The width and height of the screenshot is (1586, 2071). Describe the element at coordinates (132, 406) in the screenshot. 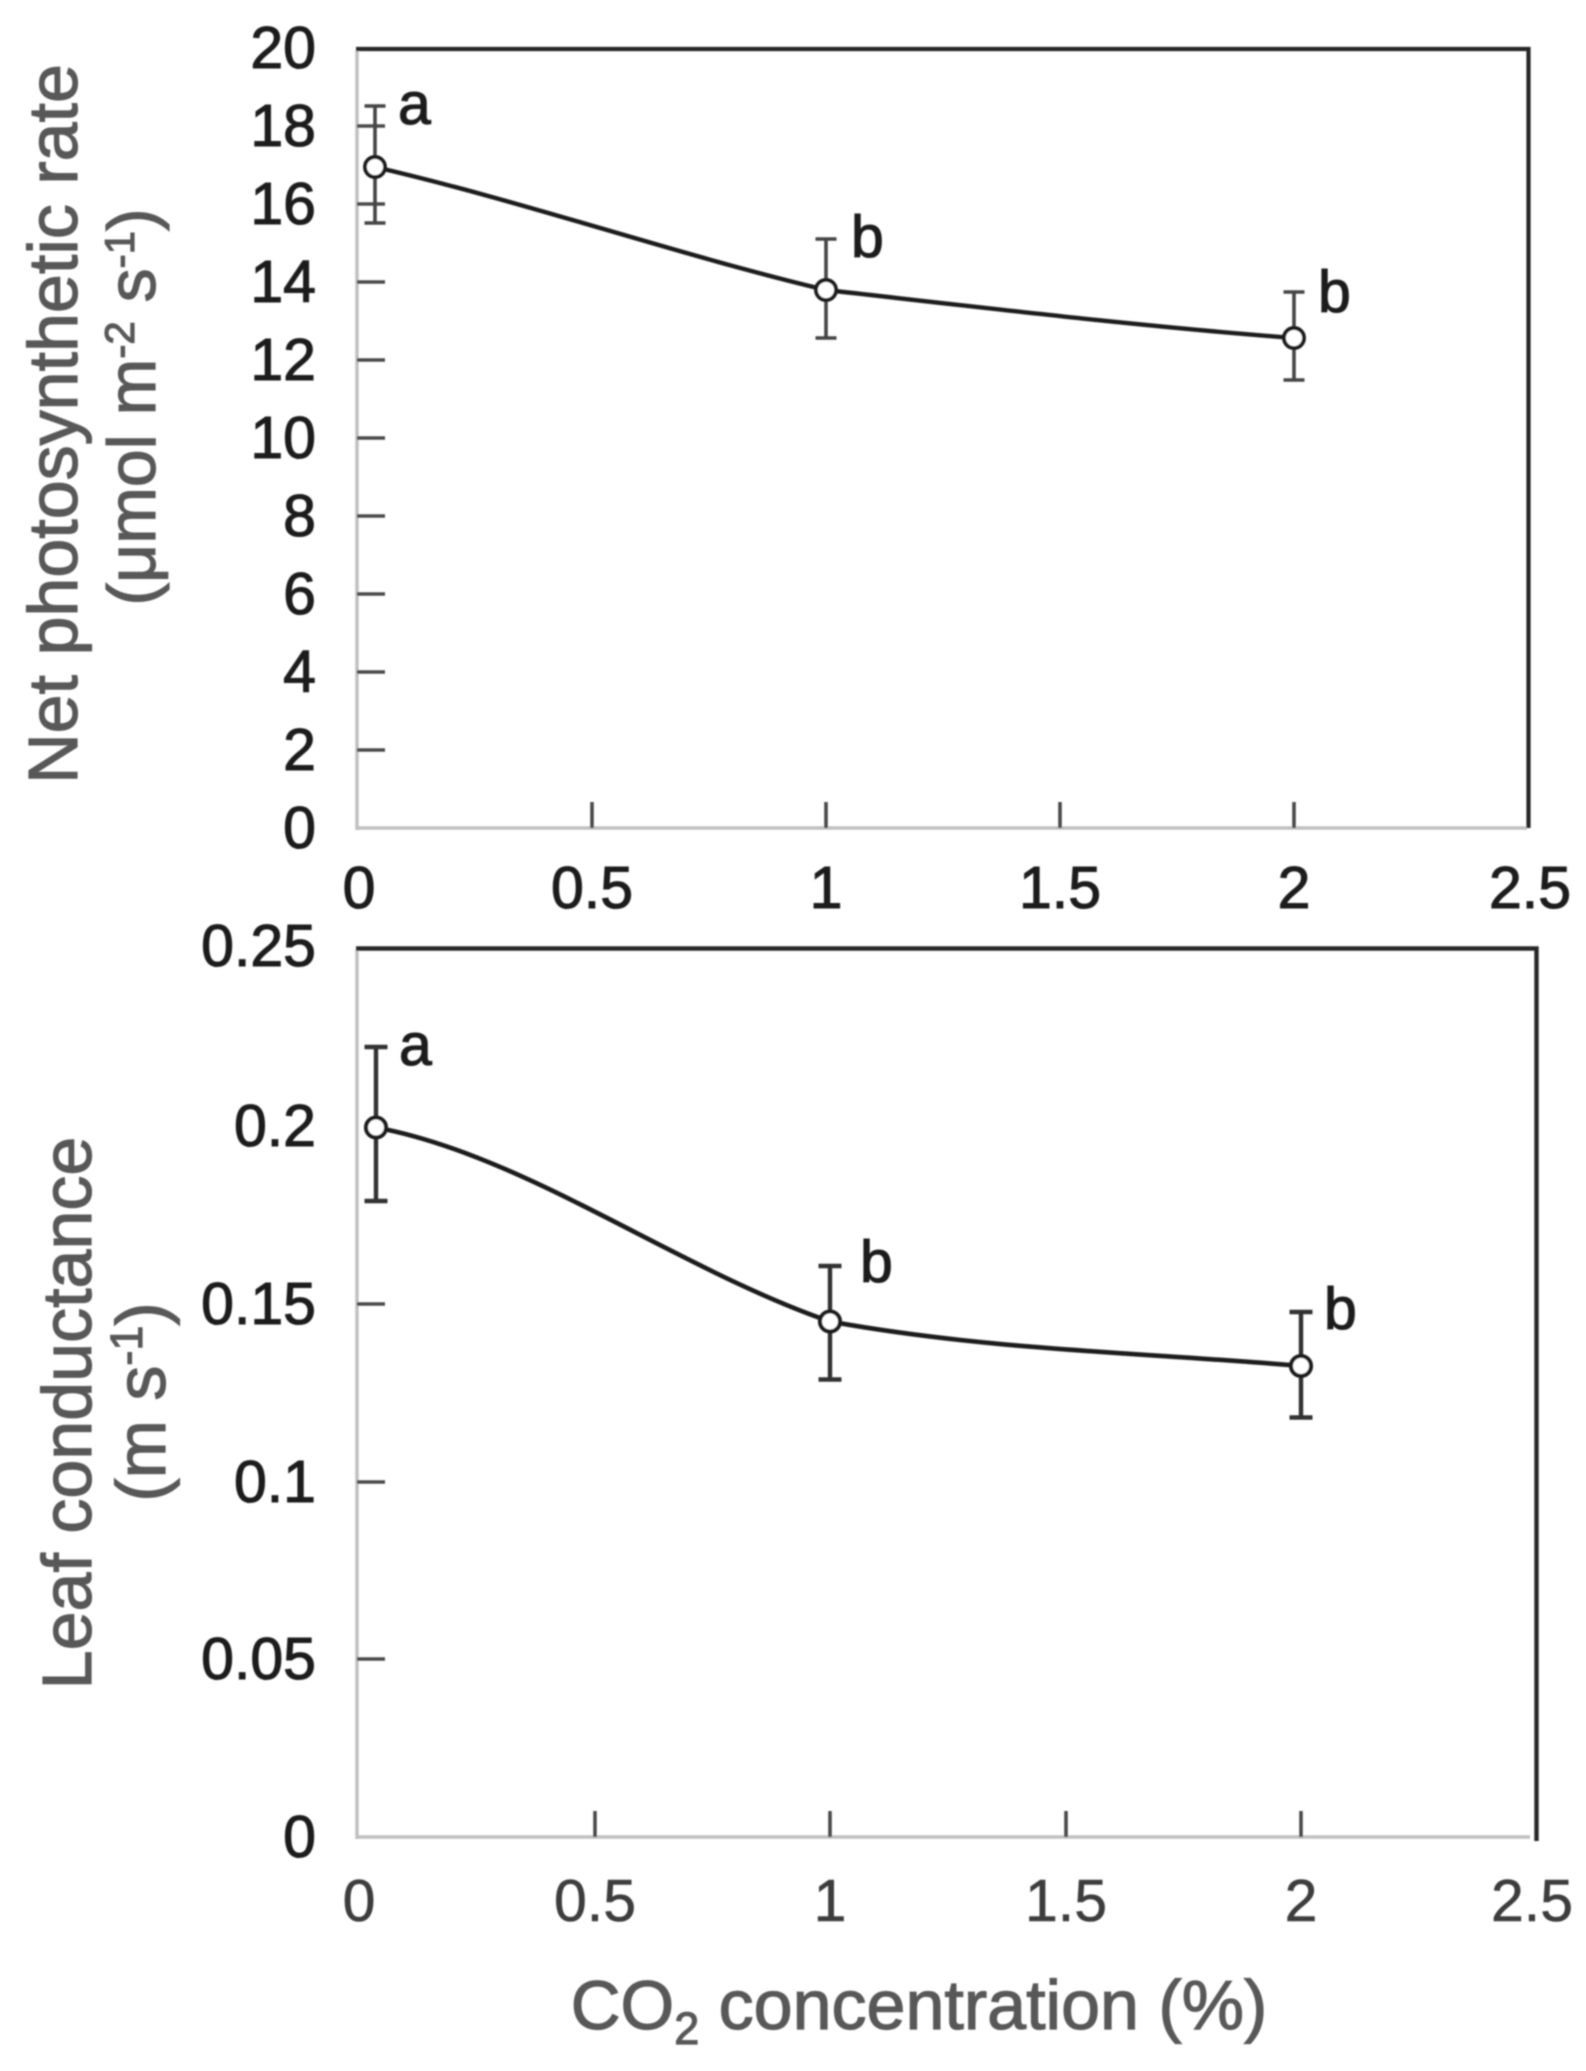

I see `svg-text: (μmol m-2 s-1)` at that location.